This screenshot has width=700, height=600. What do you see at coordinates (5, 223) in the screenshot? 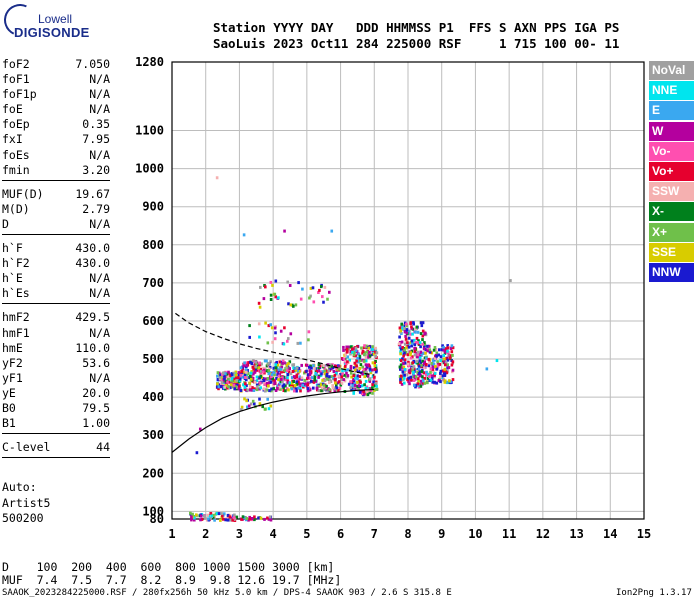
I see `param-name: D` at bounding box center [5, 223].